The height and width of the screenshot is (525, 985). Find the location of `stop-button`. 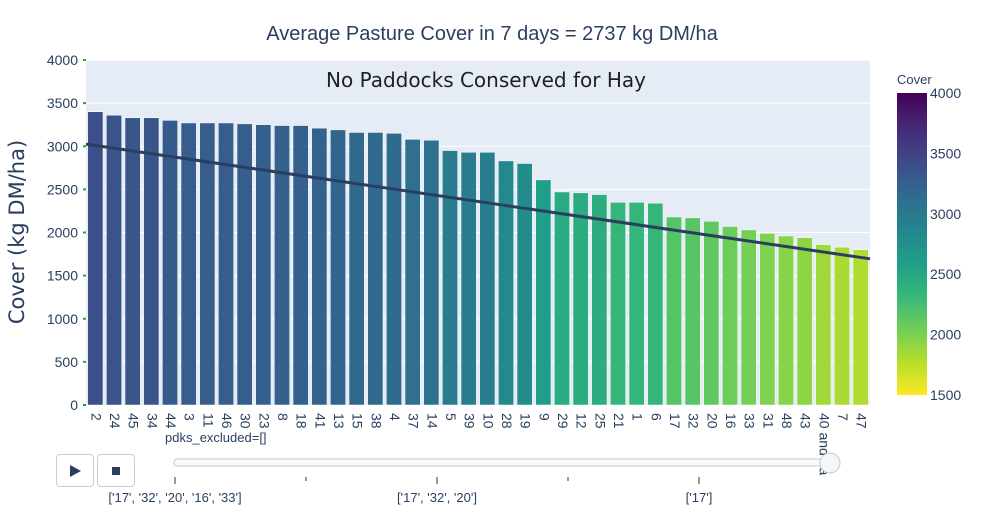

stop-button is located at coordinates (116, 470).